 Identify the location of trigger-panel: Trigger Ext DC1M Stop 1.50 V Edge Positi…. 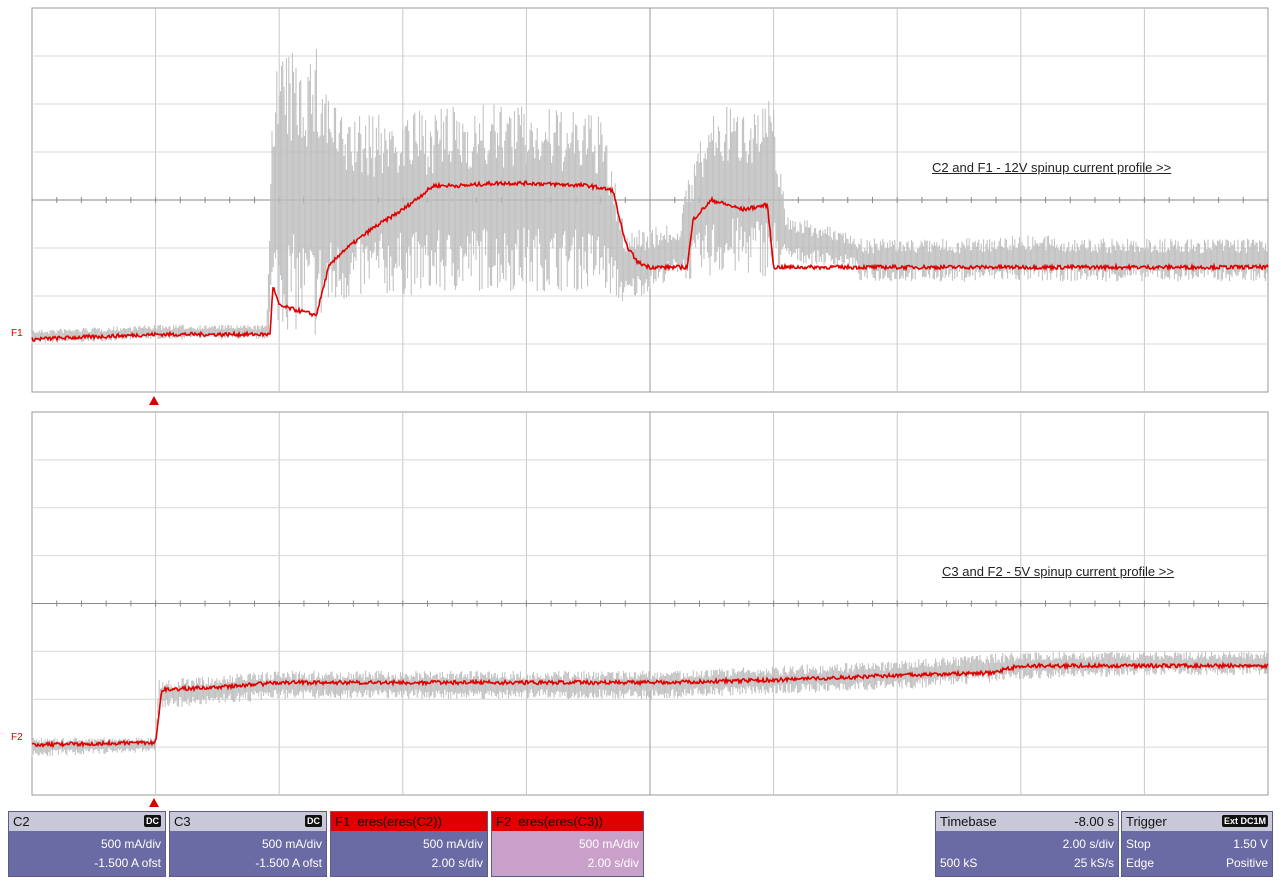
(1197, 844).